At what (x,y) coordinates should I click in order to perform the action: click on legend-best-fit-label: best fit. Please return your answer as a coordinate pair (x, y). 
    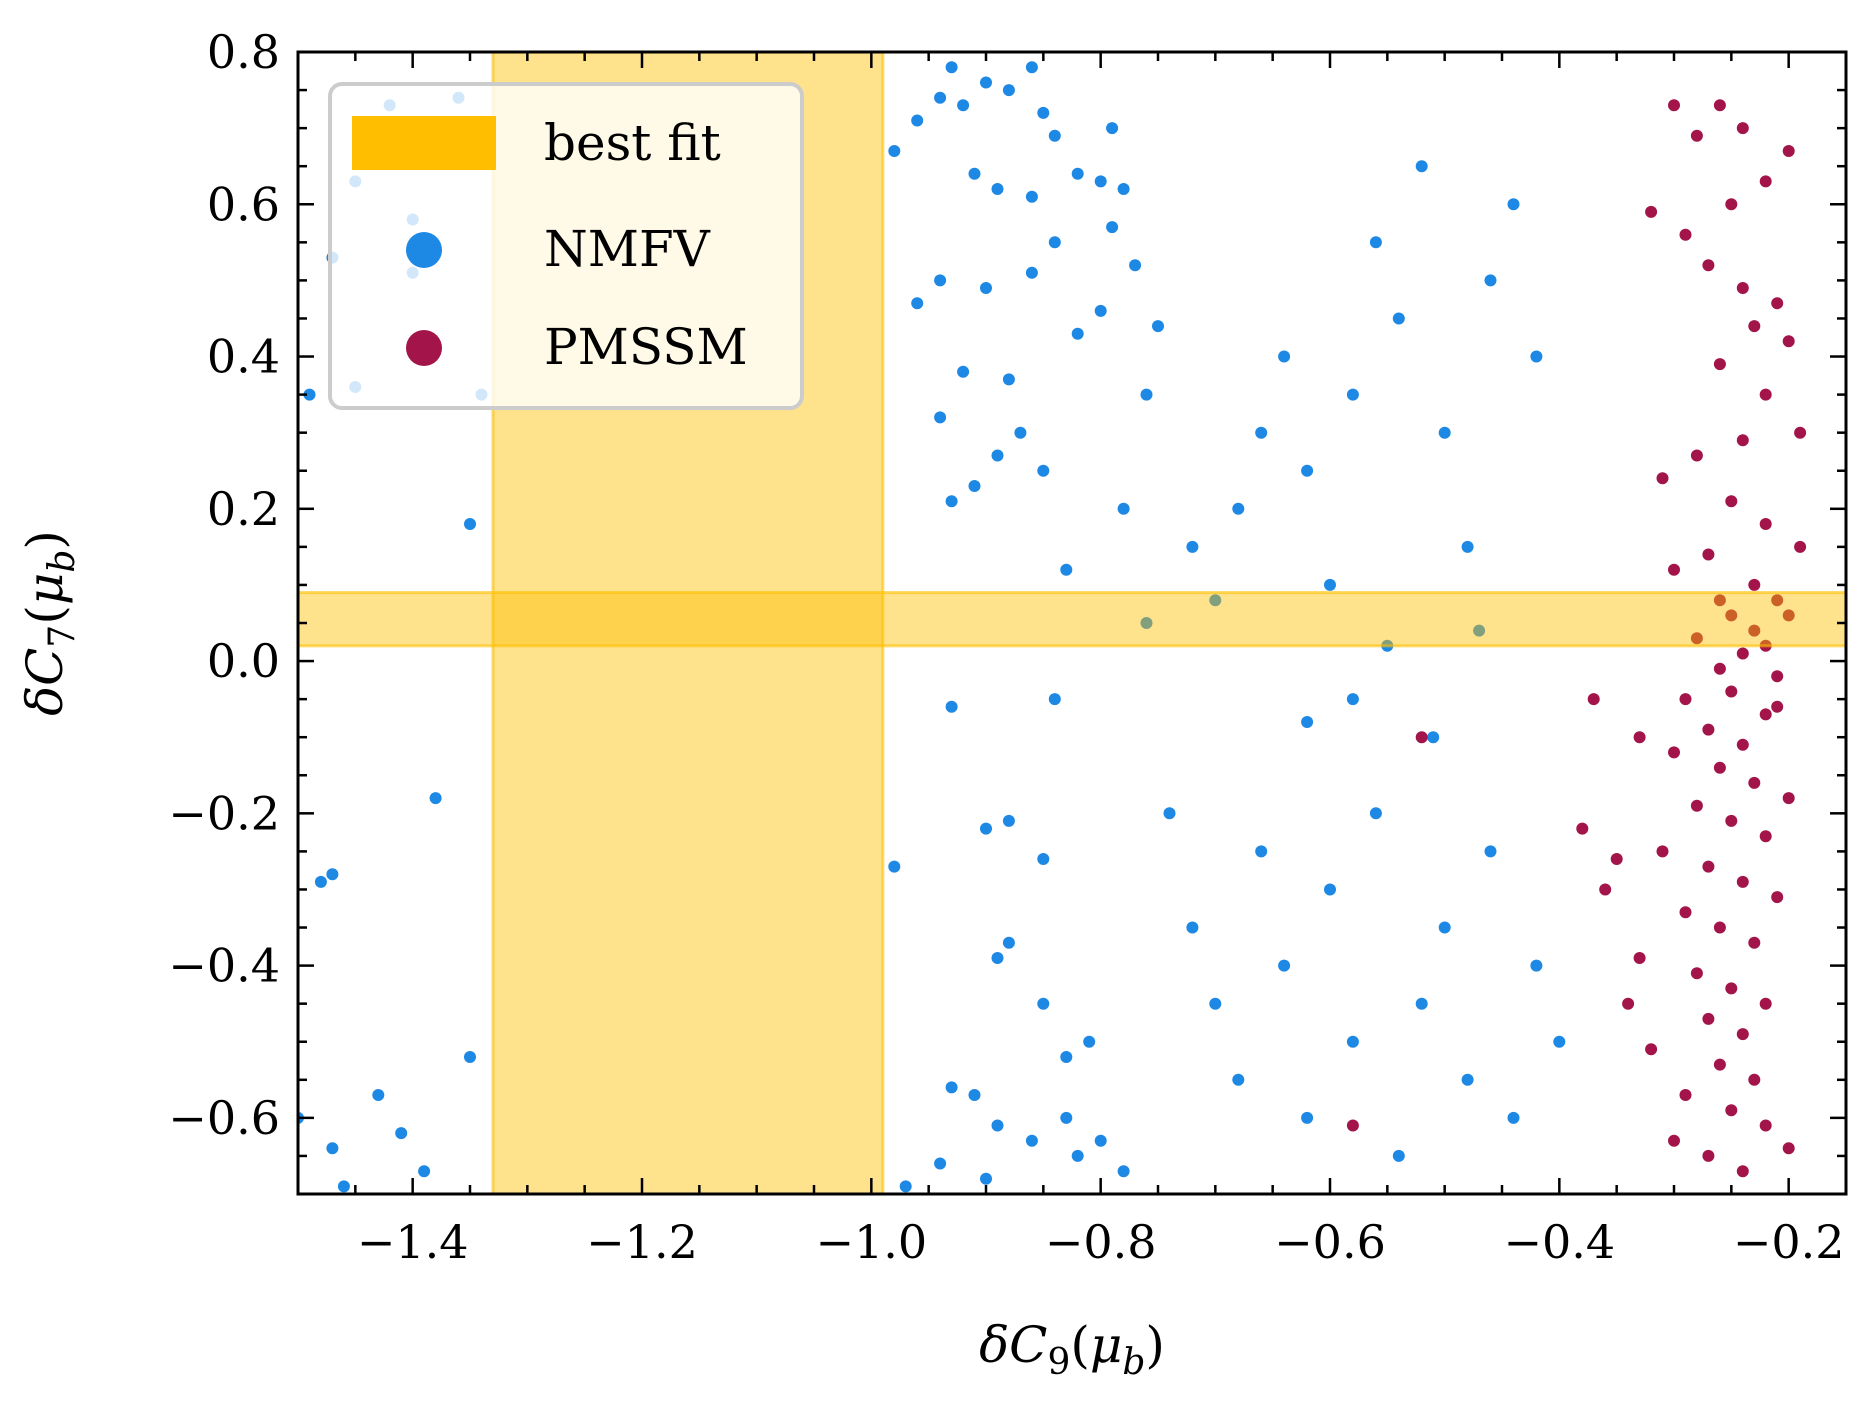
    Looking at the image, I should click on (632, 143).